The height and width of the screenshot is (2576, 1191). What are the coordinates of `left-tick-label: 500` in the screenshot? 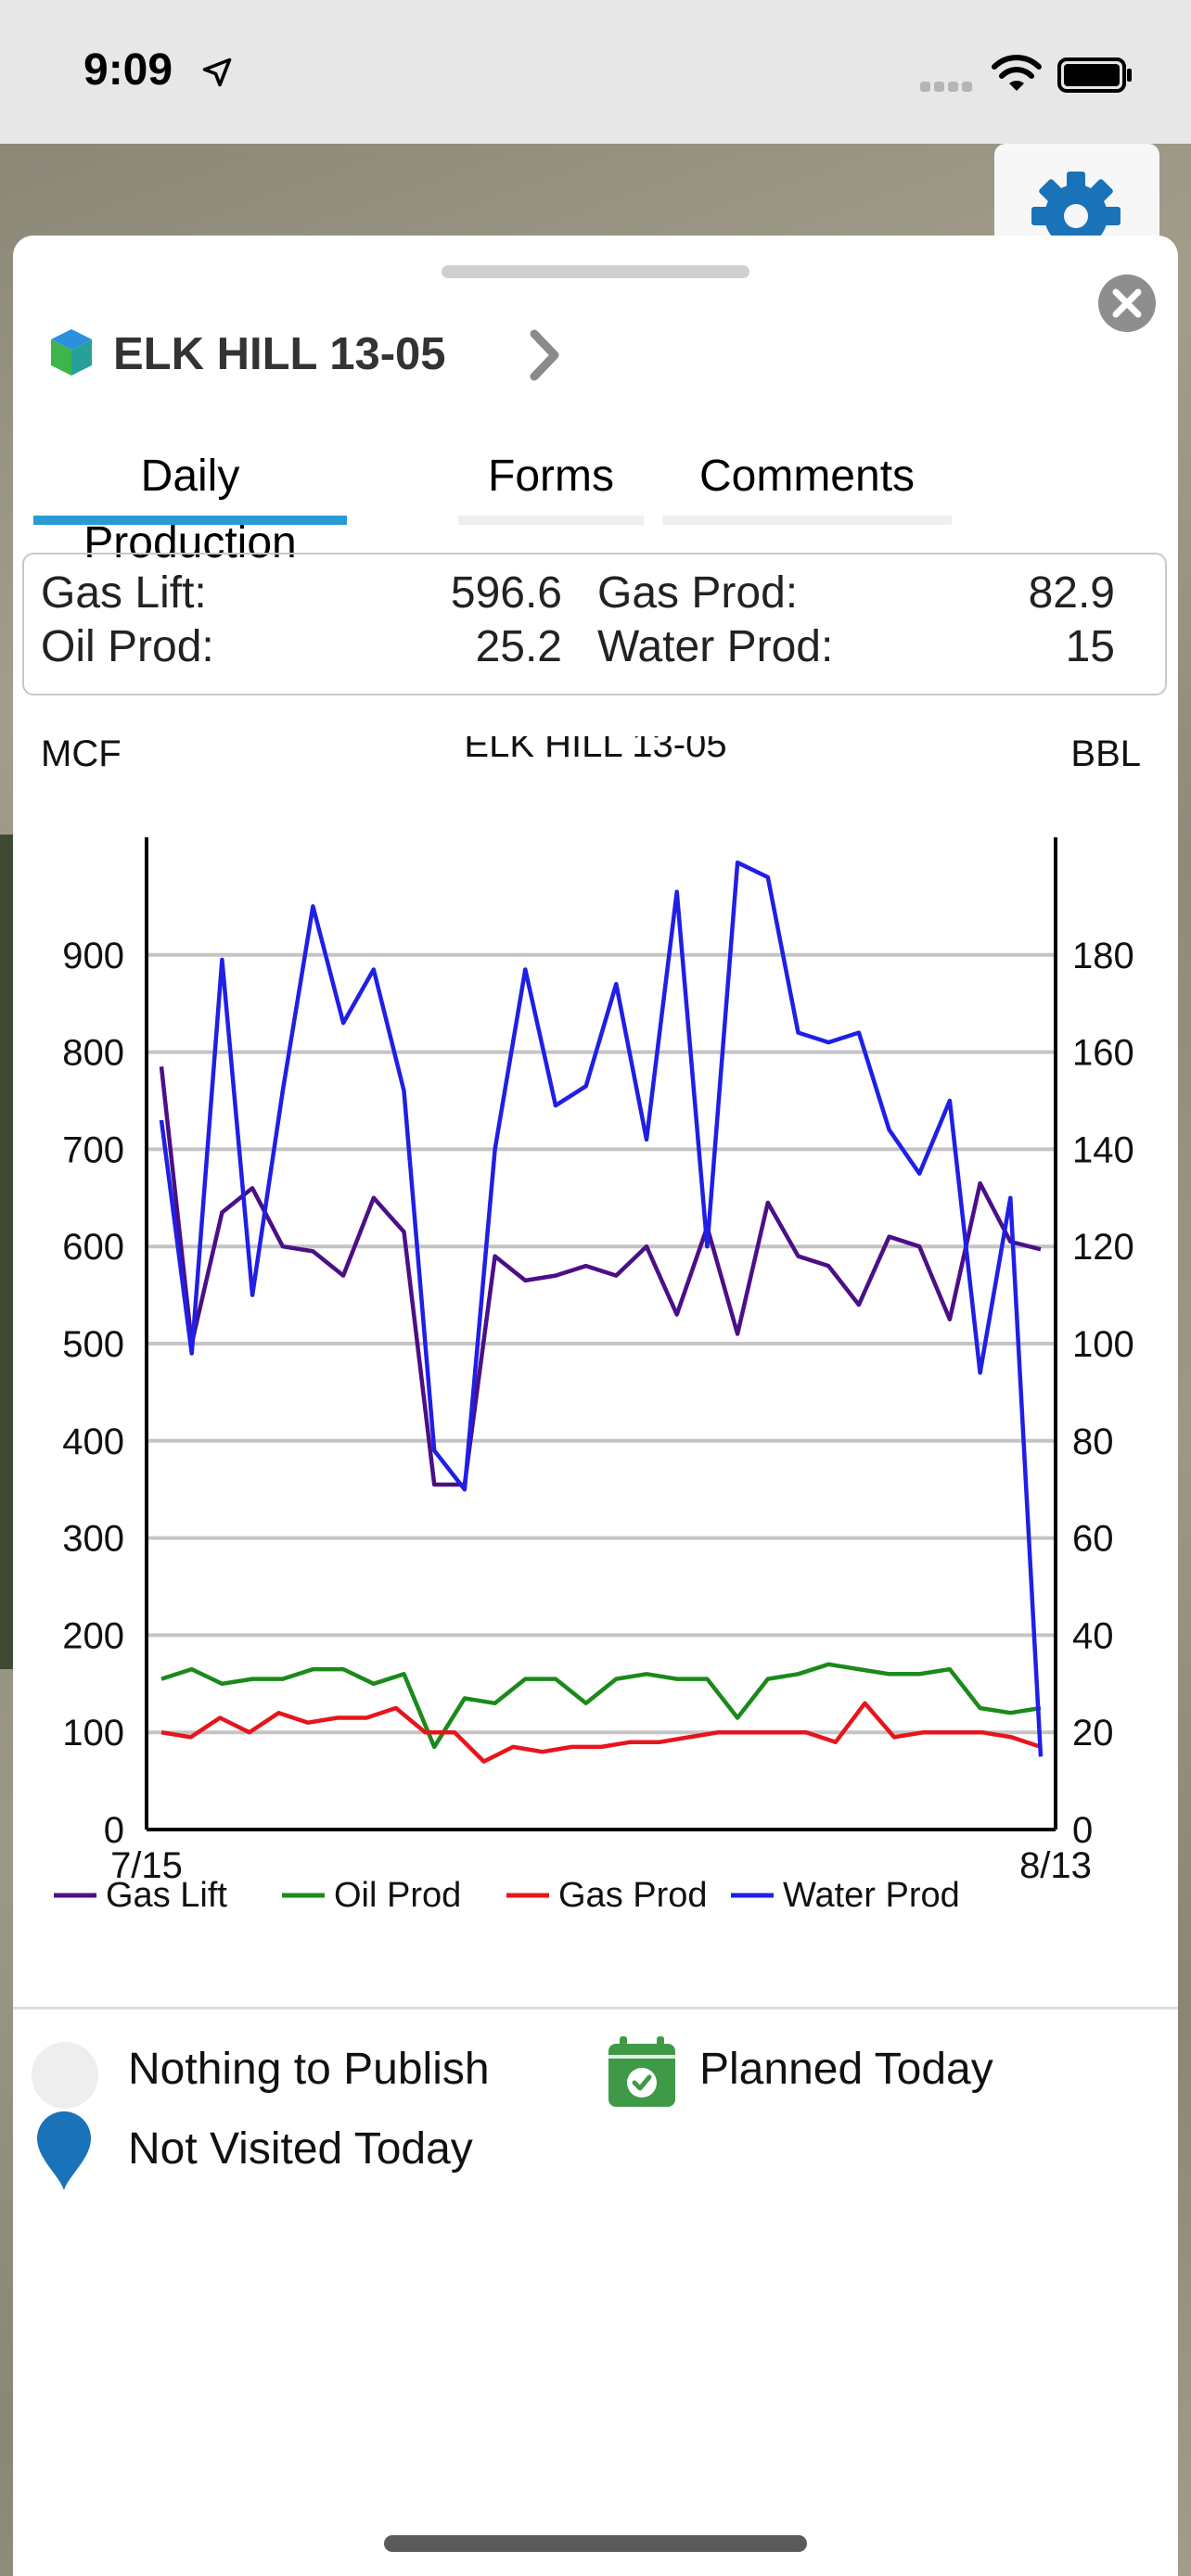 It's located at (93, 1344).